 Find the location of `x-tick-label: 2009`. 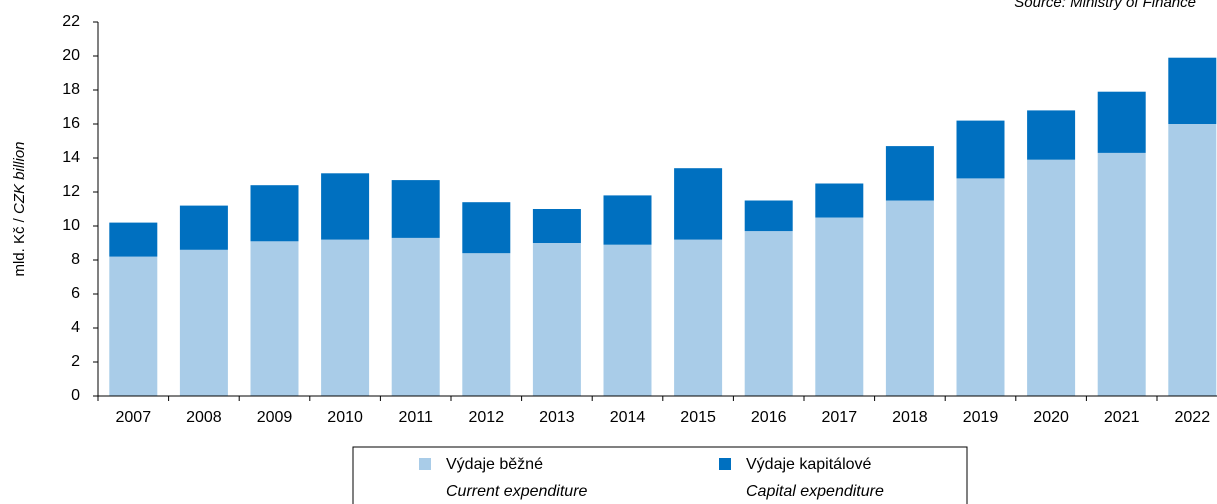

x-tick-label: 2009 is located at coordinates (275, 417).